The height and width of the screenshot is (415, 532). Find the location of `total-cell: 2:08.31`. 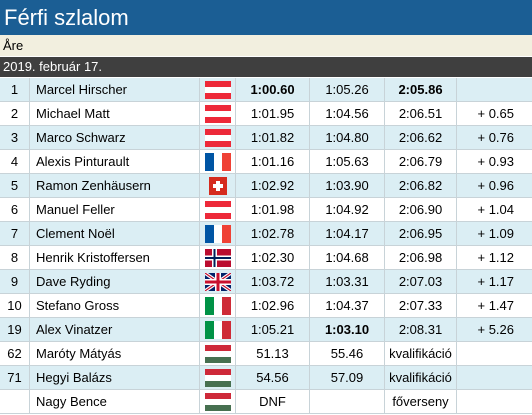

total-cell: 2:08.31 is located at coordinates (421, 329).